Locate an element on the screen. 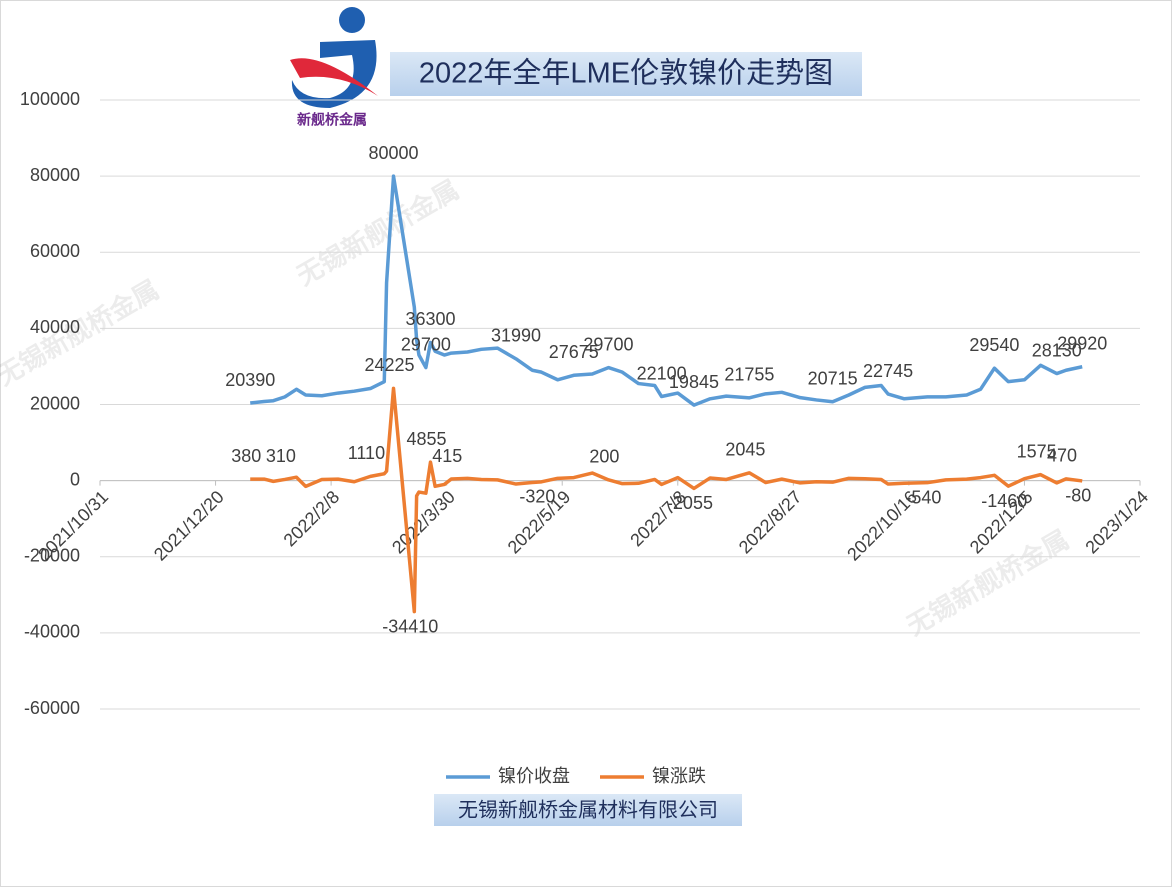 The width and height of the screenshot is (1172, 887). data-label: -34410 is located at coordinates (410, 626).